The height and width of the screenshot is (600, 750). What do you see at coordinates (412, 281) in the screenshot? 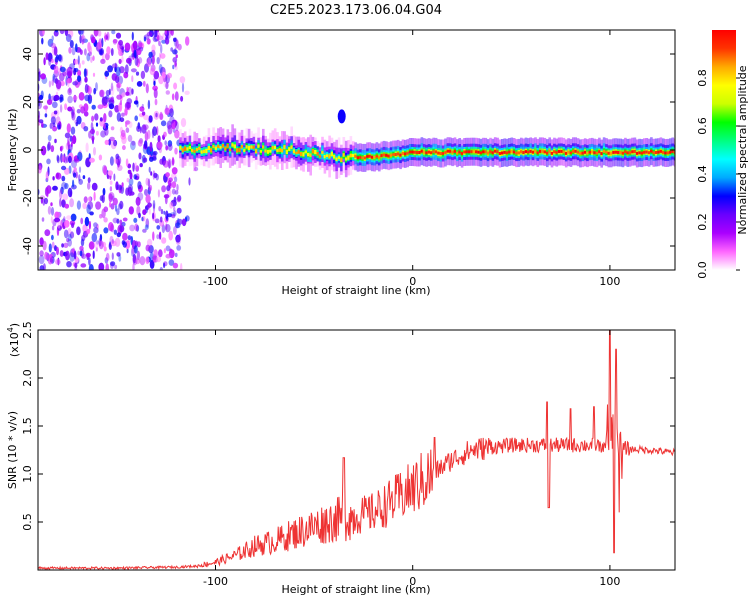
I see `spectrogram-xtick-label: 0` at bounding box center [412, 281].